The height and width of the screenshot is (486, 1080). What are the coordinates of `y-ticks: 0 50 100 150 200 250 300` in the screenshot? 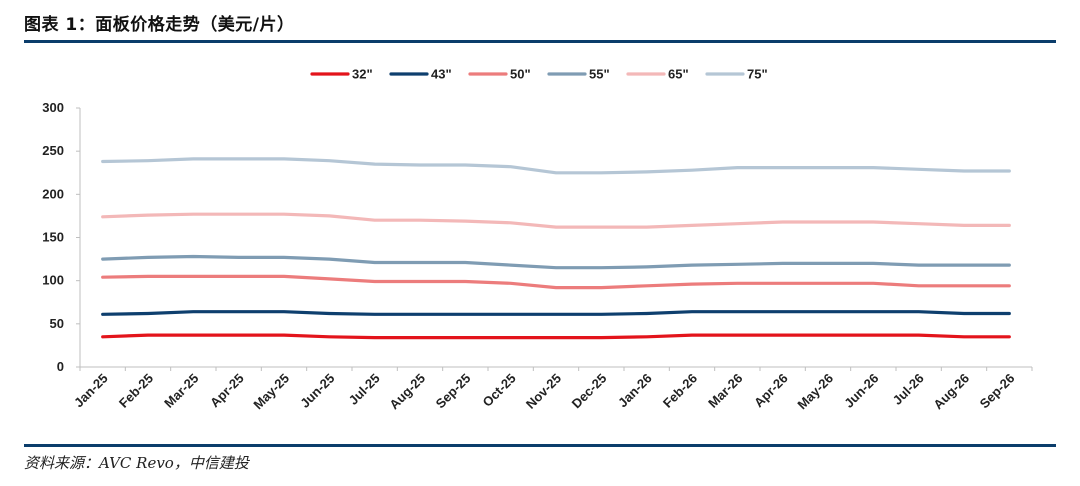 It's located at (61, 237).